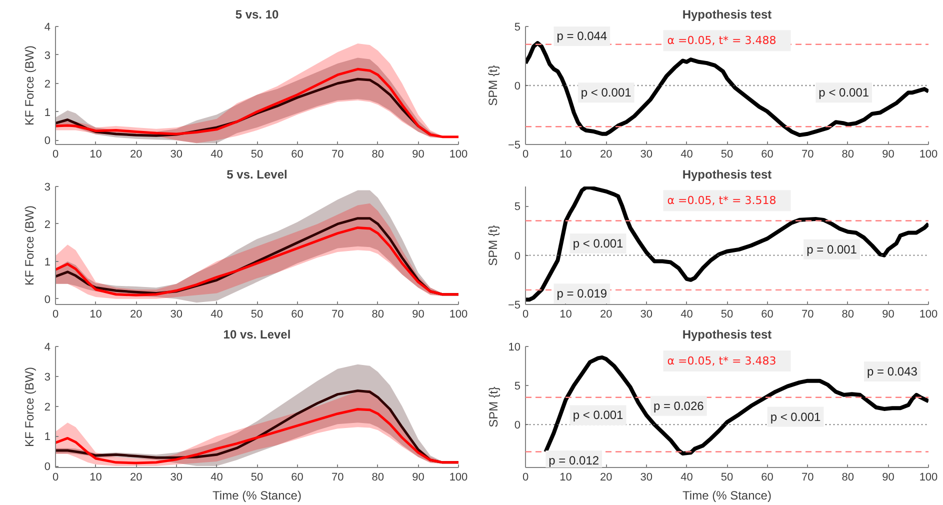  I want to click on annotation: p = 0.012, so click(574, 460).